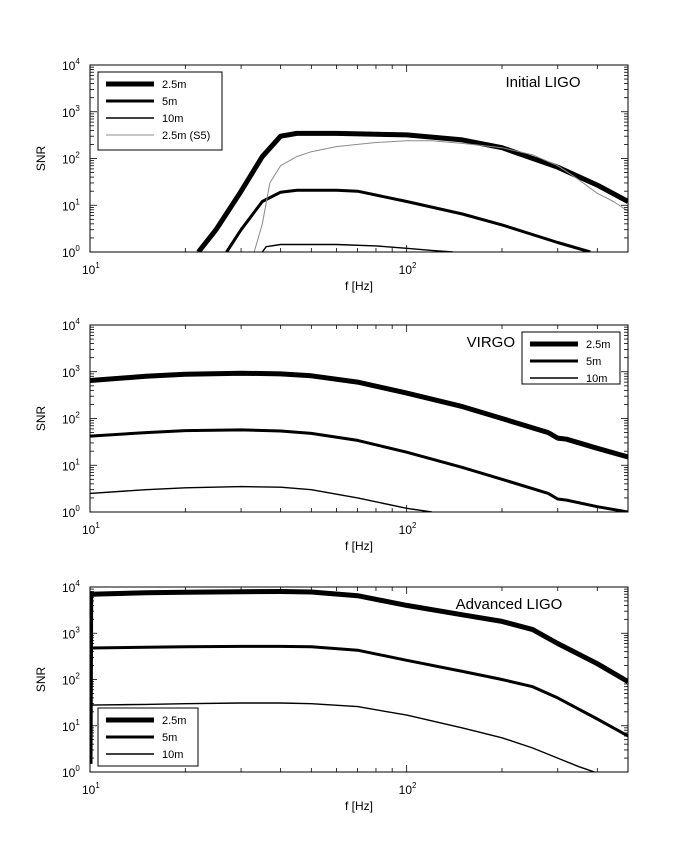 This screenshot has width=692, height=868. Describe the element at coordinates (186, 136) in the screenshot. I see `legend-label: 2.5m (S5)` at that location.